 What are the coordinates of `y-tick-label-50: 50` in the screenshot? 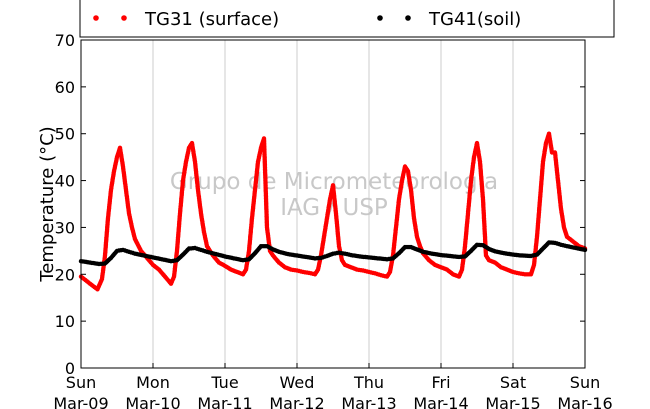 It's located at (65, 134).